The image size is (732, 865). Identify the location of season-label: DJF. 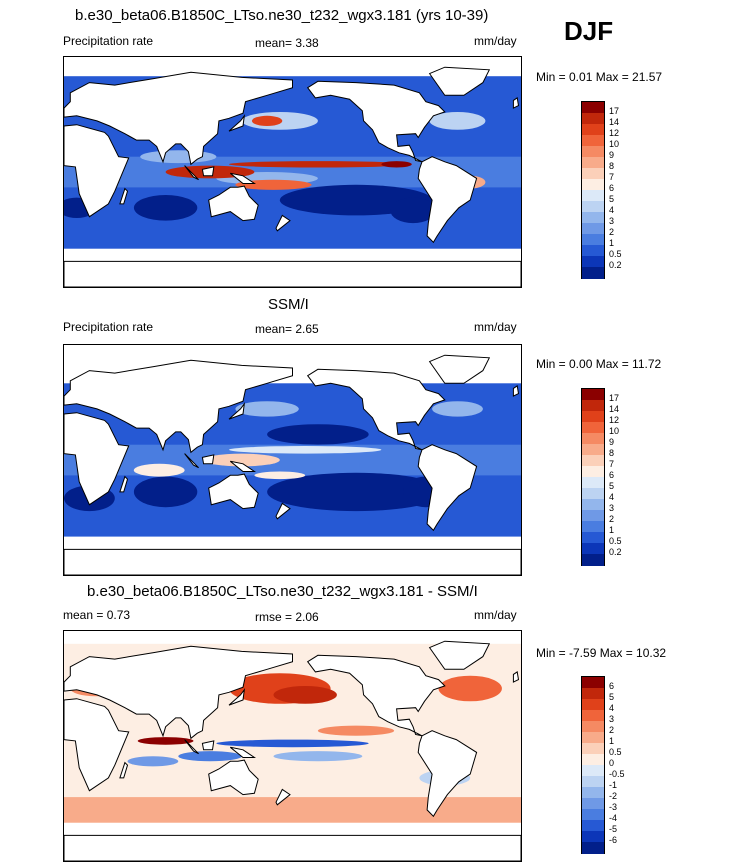
(589, 31).